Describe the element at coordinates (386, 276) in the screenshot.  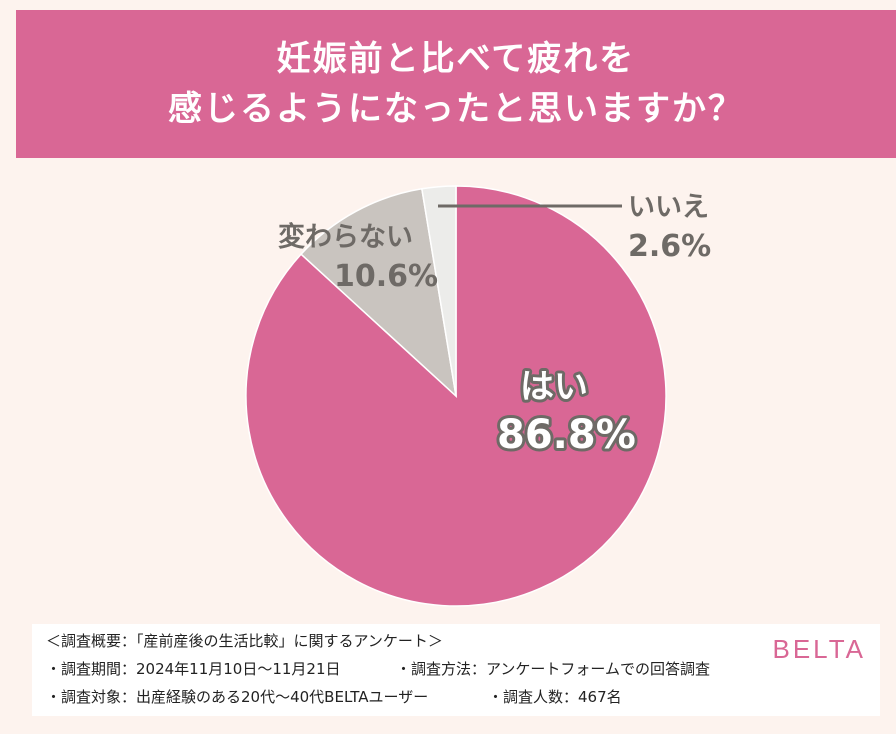
I see `slice-value-unchanged: 10.6%` at that location.